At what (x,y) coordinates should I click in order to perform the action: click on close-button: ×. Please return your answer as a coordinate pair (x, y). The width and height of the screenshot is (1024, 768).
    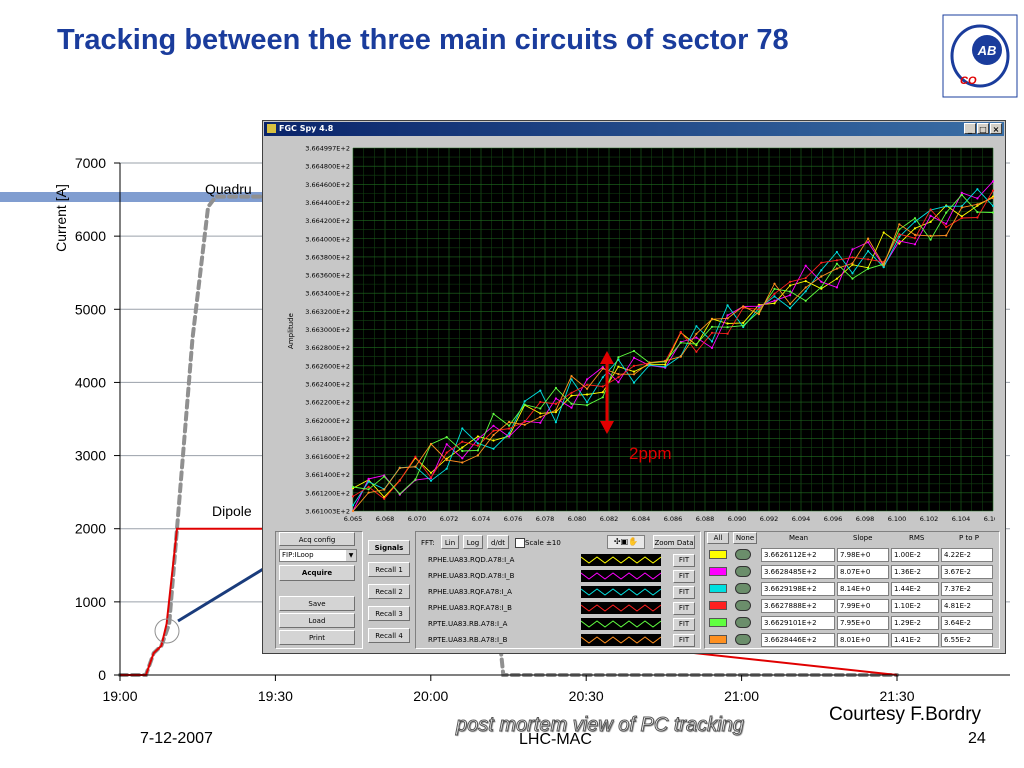
    Looking at the image, I should click on (996, 128).